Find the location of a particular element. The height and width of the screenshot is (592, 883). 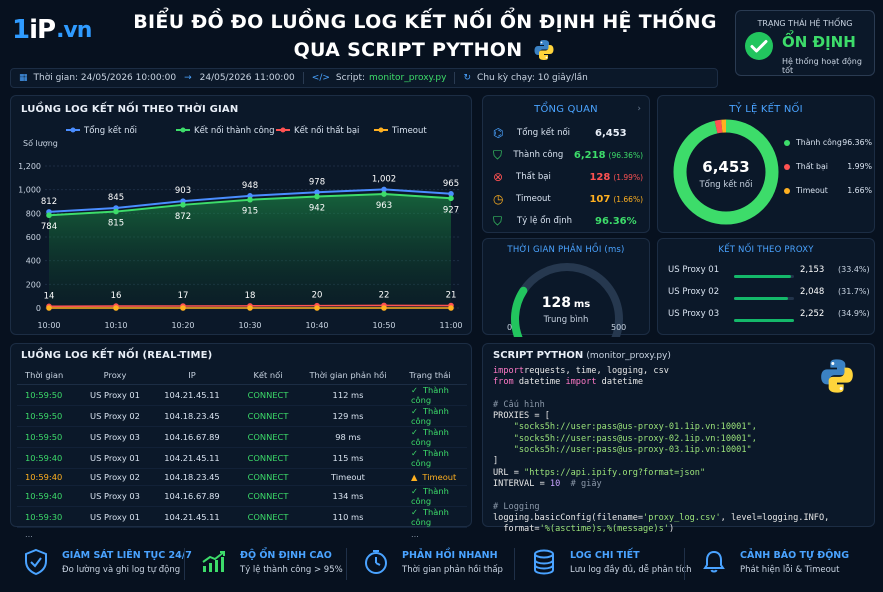

proxy-pct: (31.7%) is located at coordinates (854, 291).